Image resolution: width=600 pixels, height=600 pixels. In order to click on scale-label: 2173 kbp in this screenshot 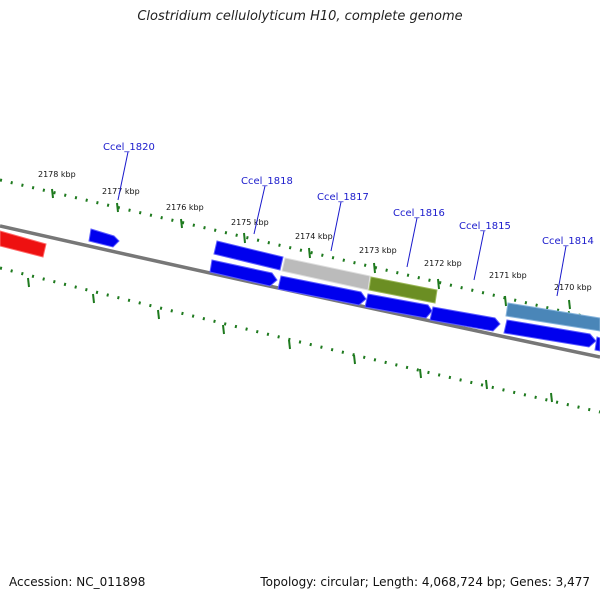, I will do `click(378, 250)`.